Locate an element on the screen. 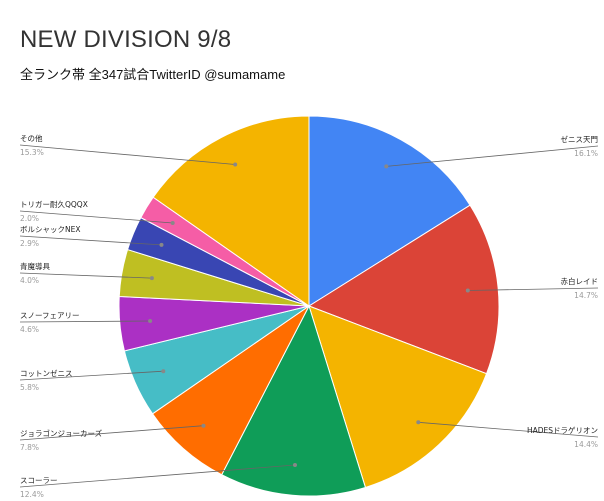 The height and width of the screenshot is (501, 604). slice-percent-8: 4.0% is located at coordinates (29, 280).